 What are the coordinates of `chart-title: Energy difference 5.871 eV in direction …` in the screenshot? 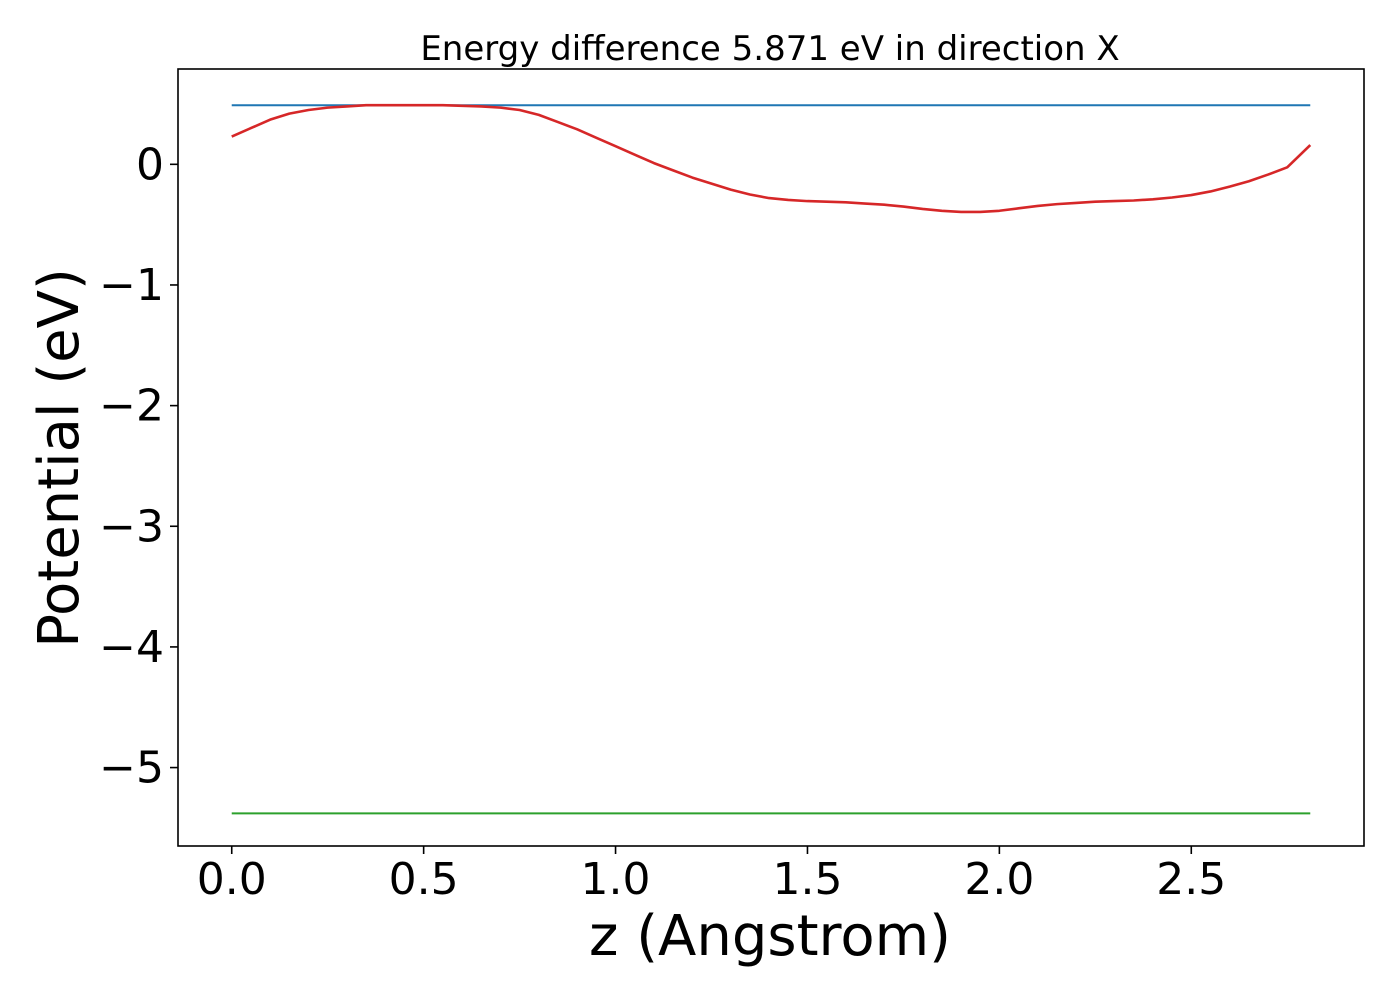 It's located at (769, 49).